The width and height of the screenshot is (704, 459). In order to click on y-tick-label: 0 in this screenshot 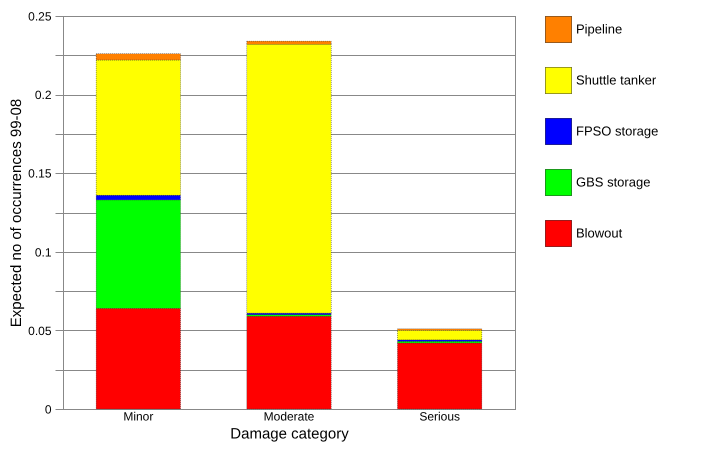, I will do `click(48, 409)`.